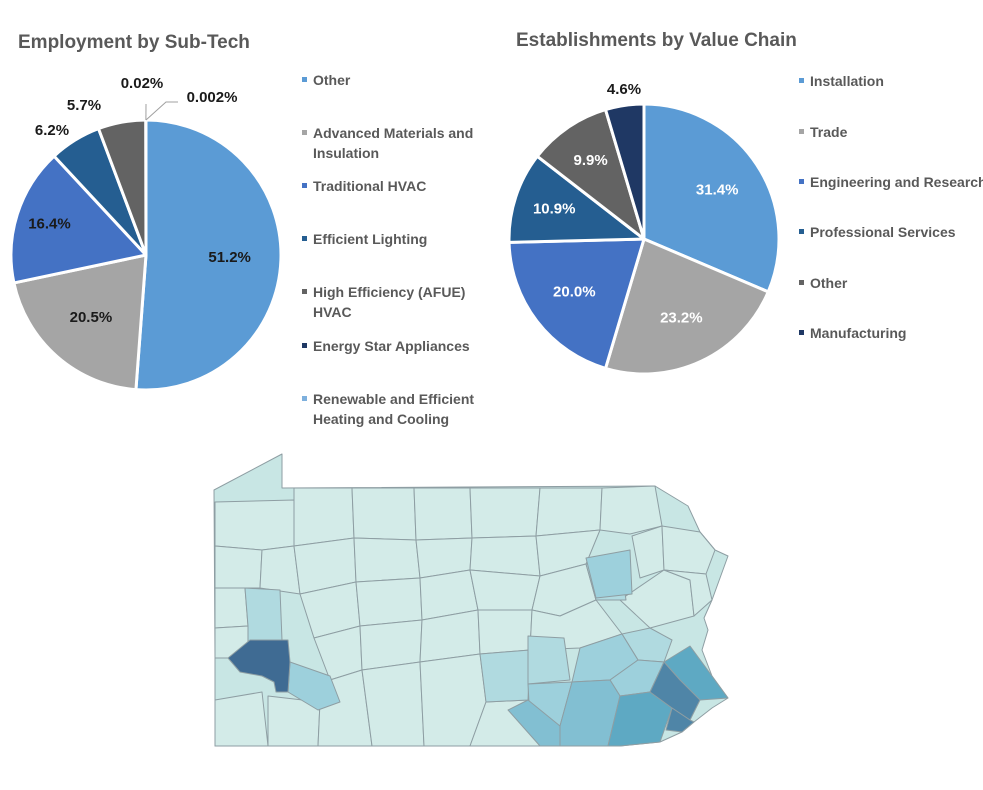  Describe the element at coordinates (397, 346) in the screenshot. I see `legend-item-energy-star: Energy Star Appliances` at that location.